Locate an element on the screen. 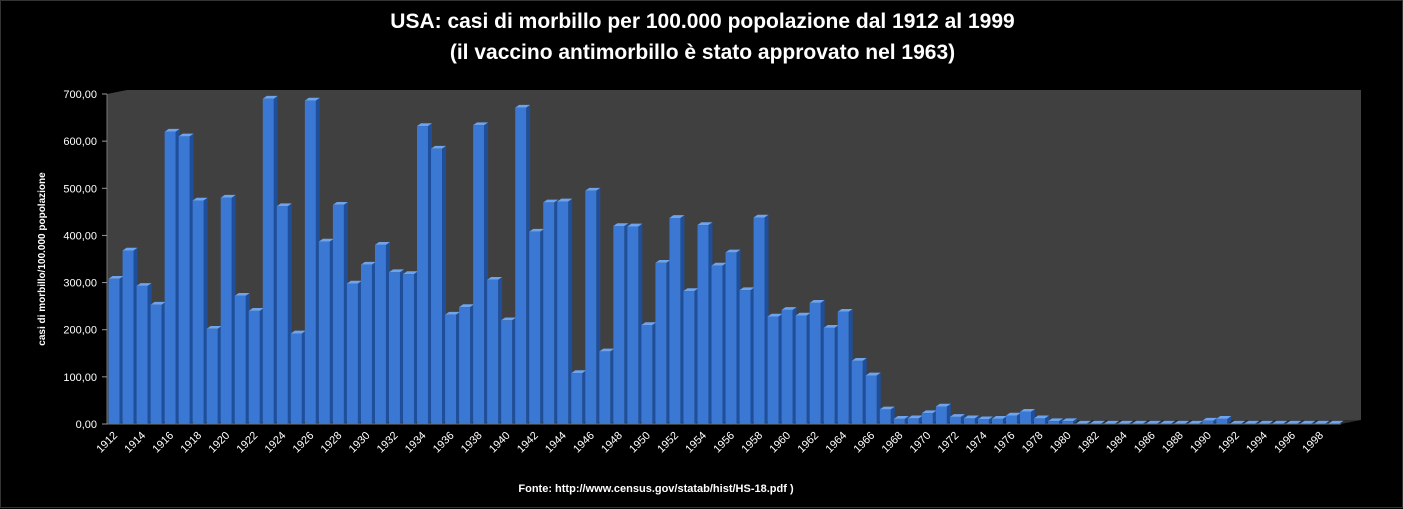  x-tick-label: 1960 is located at coordinates (780, 443).